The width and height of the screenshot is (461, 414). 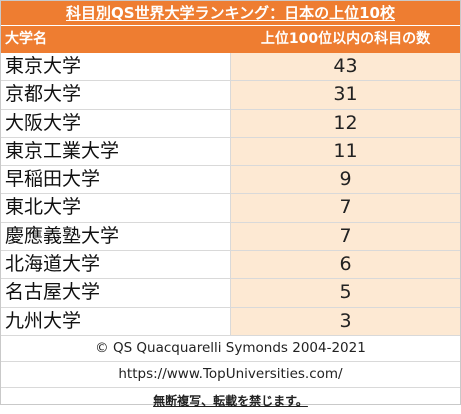 I want to click on table-title: 科目別QS世界大学ランキング：日本の上位10校, so click(x=230, y=13).